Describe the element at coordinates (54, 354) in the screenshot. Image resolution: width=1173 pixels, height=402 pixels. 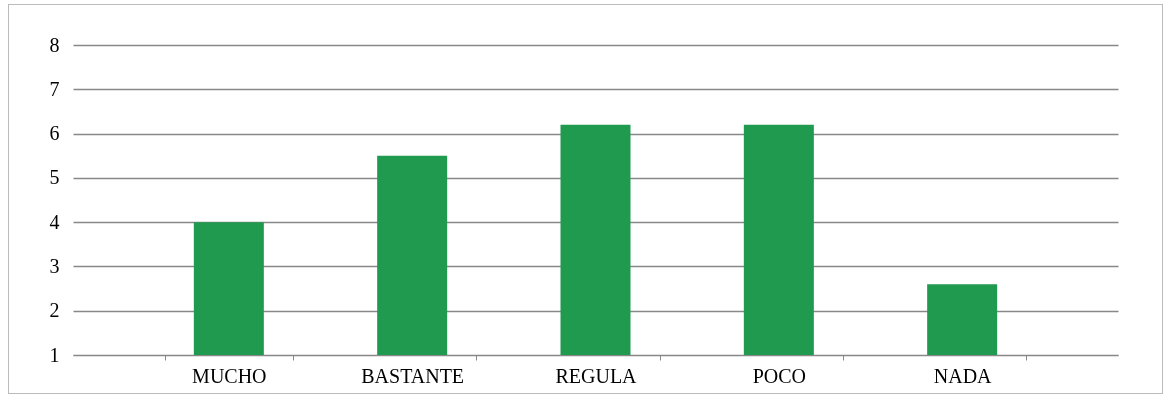
I see `y-tick-label: 1` at that location.